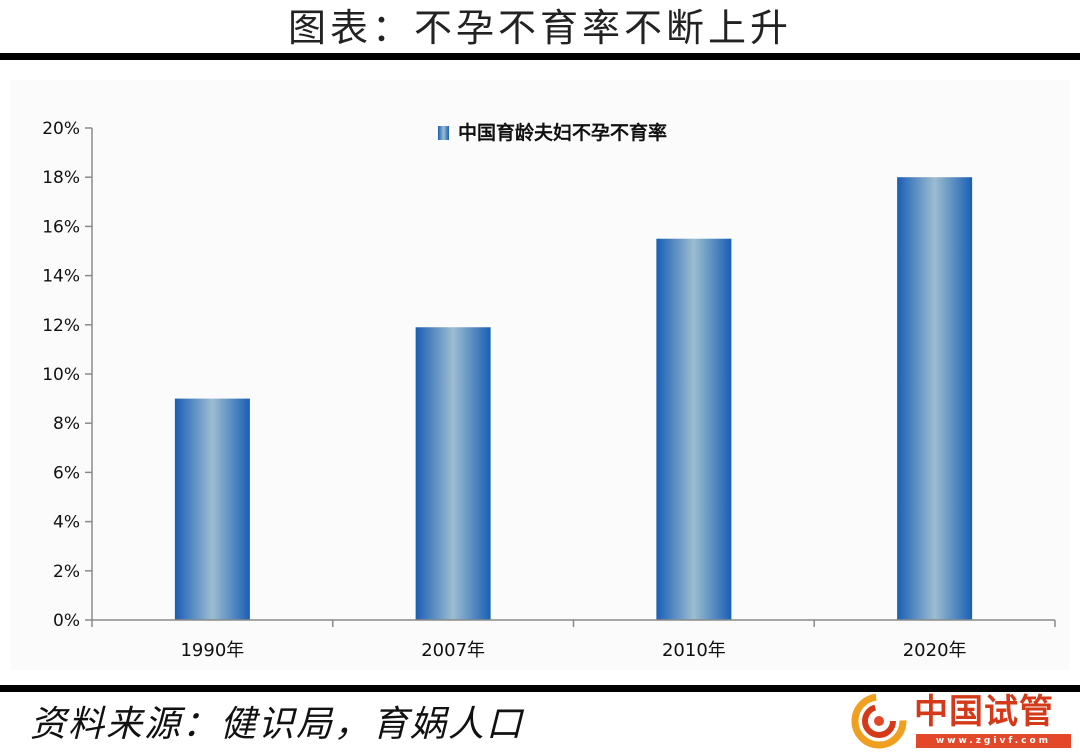  Describe the element at coordinates (66, 473) in the screenshot. I see `y-tick-label: 6%` at that location.